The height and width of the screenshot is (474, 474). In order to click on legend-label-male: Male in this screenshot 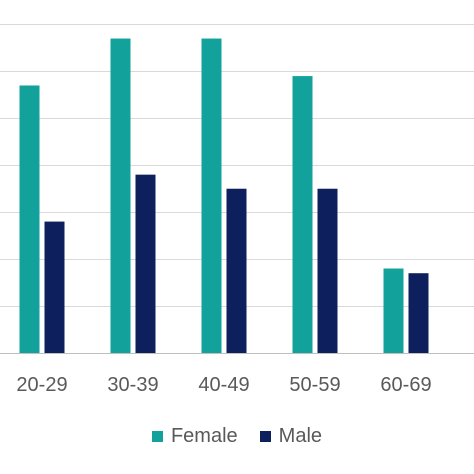, I will do `click(300, 436)`.